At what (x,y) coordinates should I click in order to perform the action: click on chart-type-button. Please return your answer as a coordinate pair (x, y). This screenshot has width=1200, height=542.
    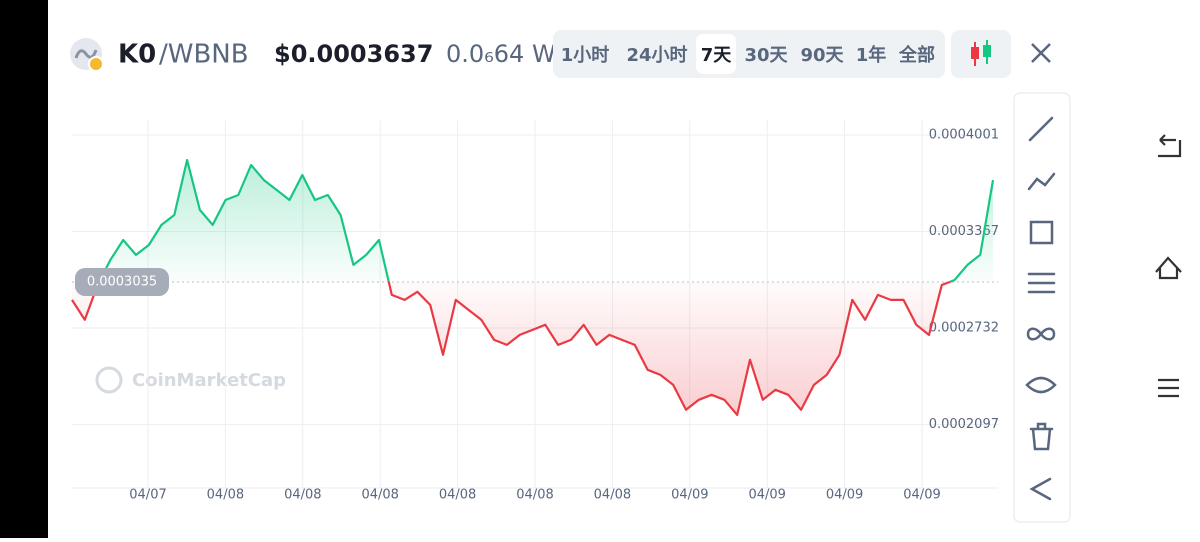
    Looking at the image, I should click on (981, 54).